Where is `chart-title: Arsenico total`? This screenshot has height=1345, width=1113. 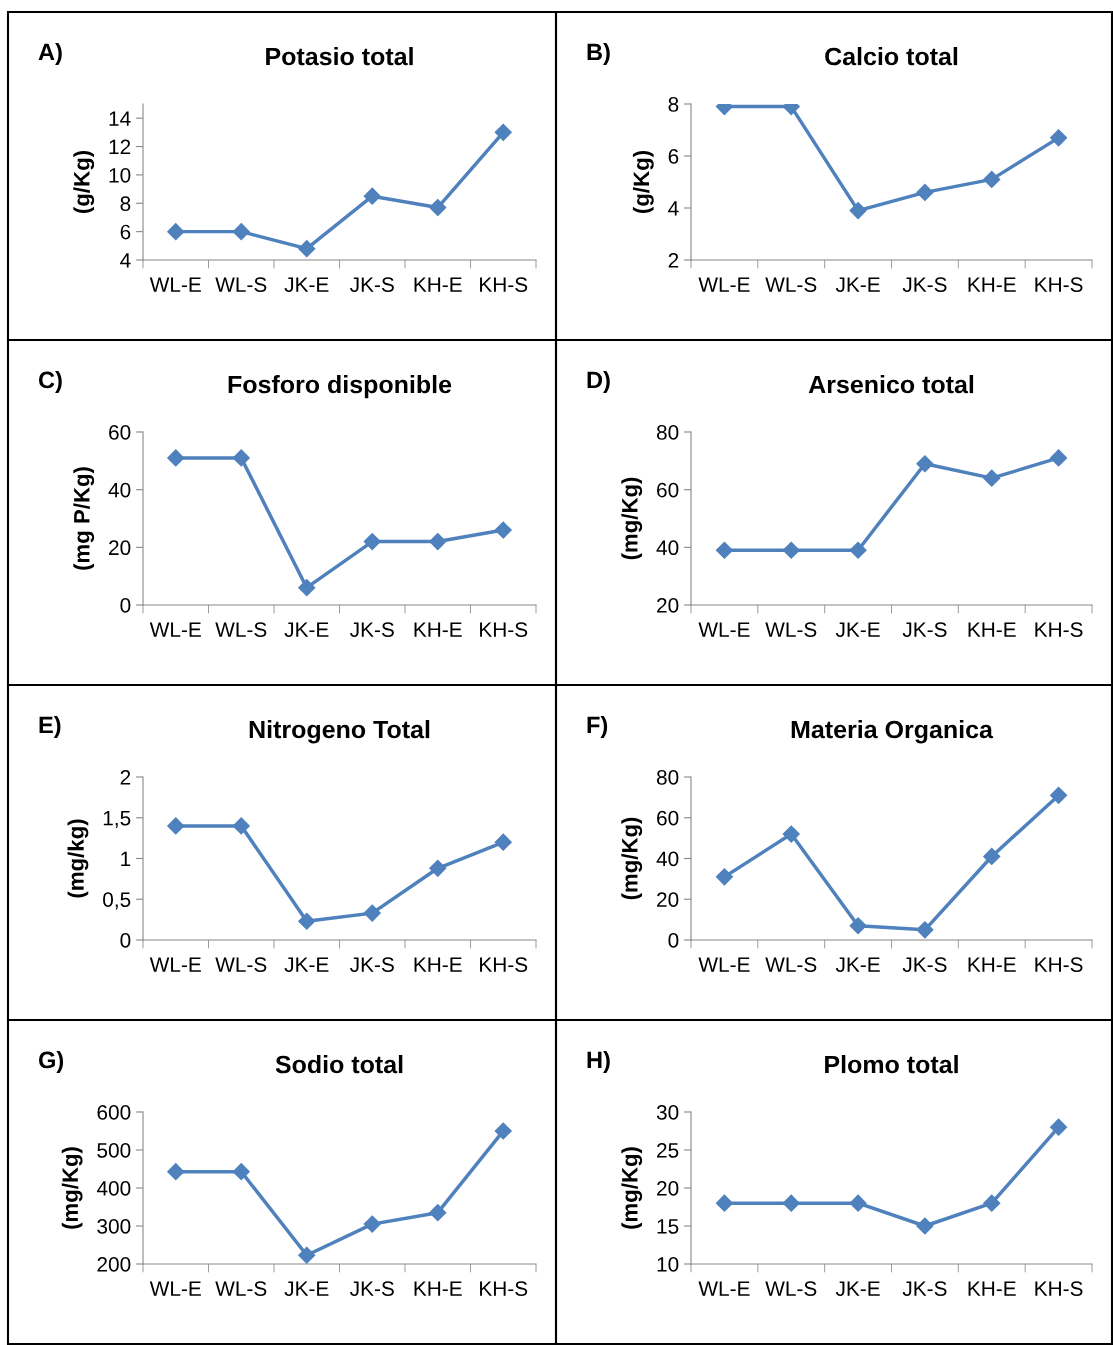 chart-title: Arsenico total is located at coordinates (891, 384).